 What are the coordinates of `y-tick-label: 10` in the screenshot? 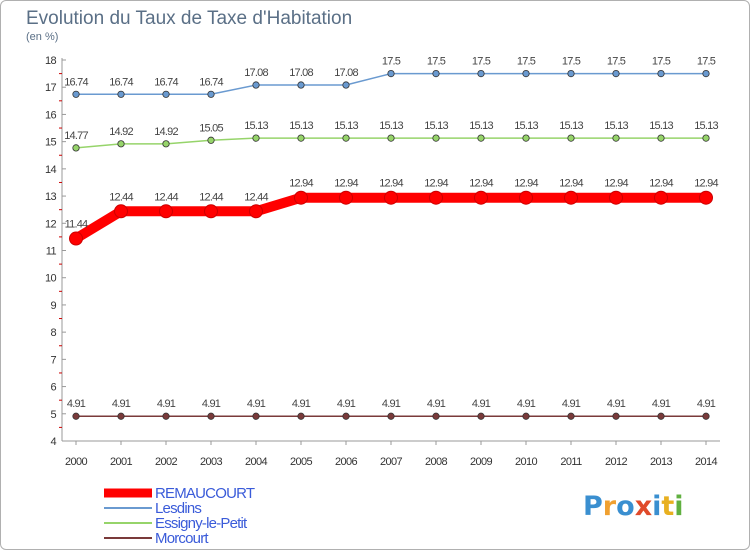 It's located at (51, 279).